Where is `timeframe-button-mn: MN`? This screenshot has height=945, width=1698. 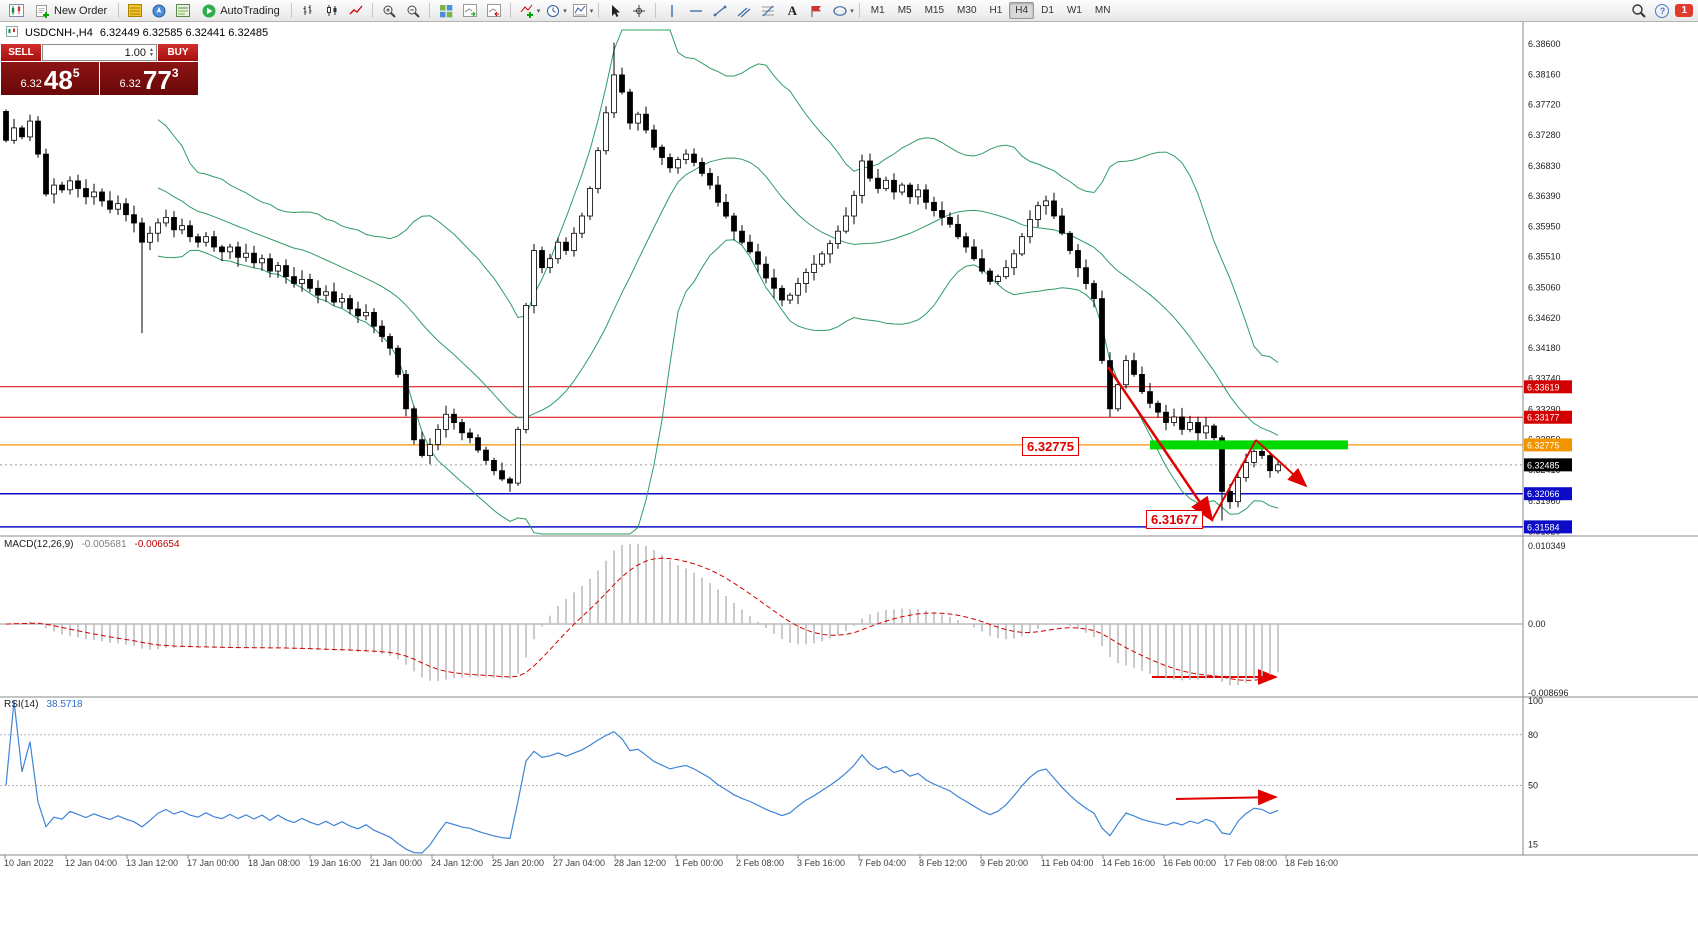 timeframe-button-mn: MN is located at coordinates (1102, 10).